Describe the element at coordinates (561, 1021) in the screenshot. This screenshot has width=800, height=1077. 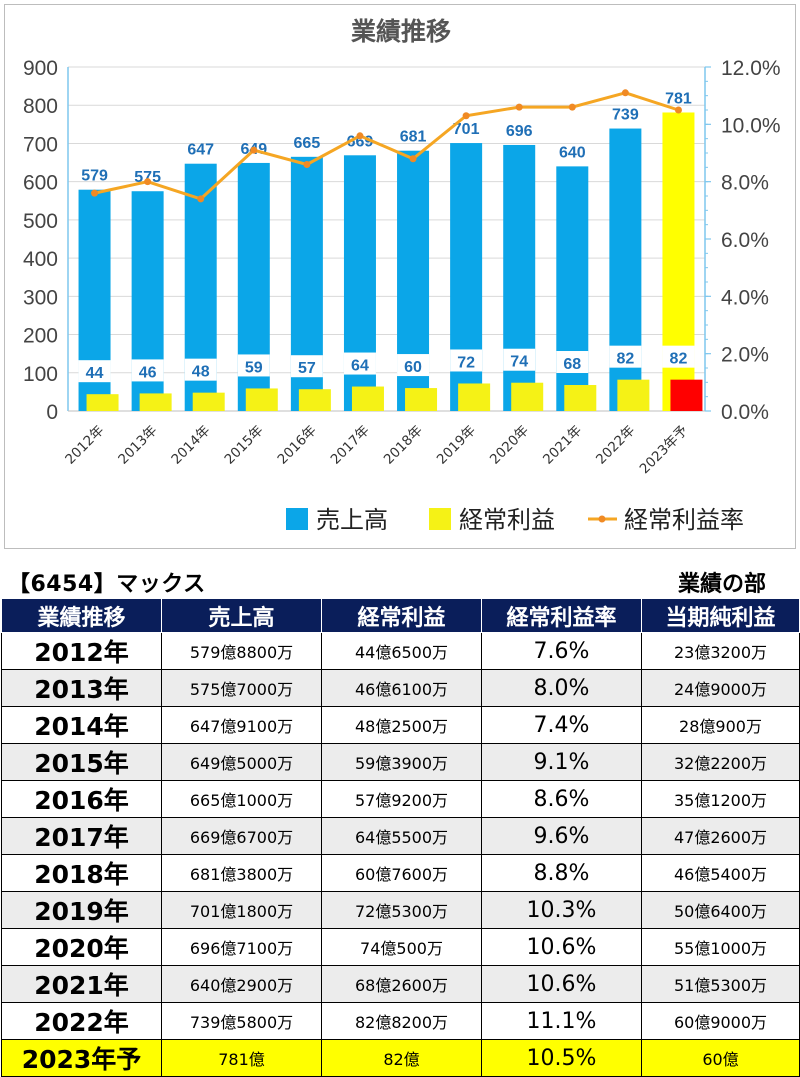
I see `profit-rate-cell: 11.1%` at that location.